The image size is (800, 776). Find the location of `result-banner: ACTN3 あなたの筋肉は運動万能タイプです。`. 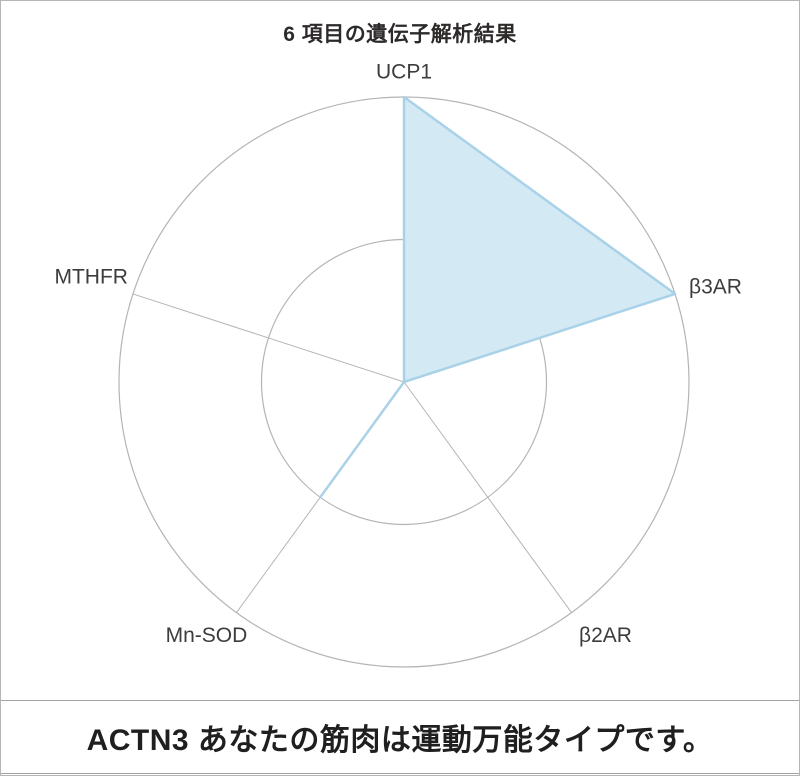

result-banner: ACTN3 あなたの筋肉は運動万能タイプです。 is located at coordinates (400, 737).